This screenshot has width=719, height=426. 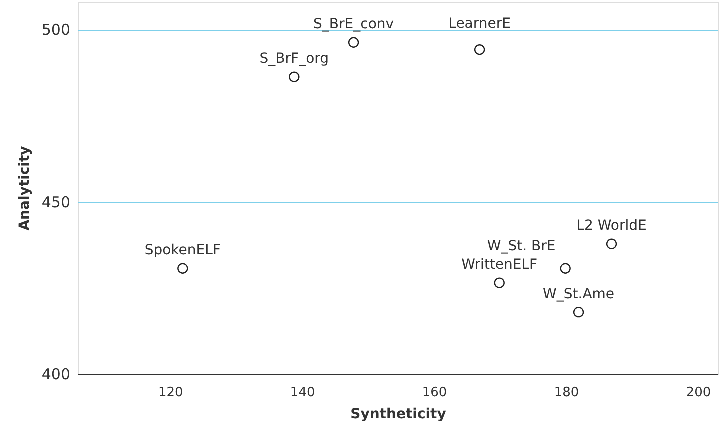 I want to click on y-axis-title: Analyticity, so click(x=24, y=188).